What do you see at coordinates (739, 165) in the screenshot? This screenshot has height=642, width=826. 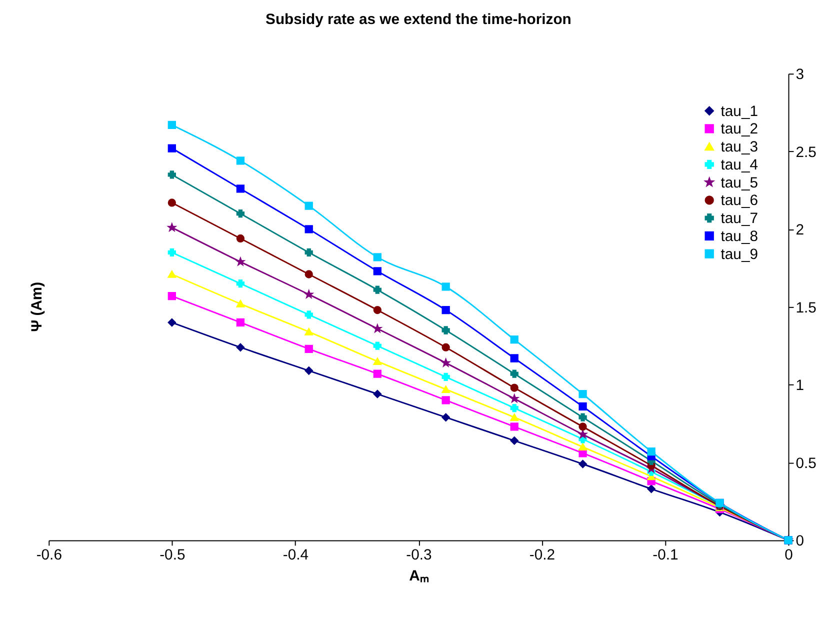 I see `legend-label: tau_4` at bounding box center [739, 165].